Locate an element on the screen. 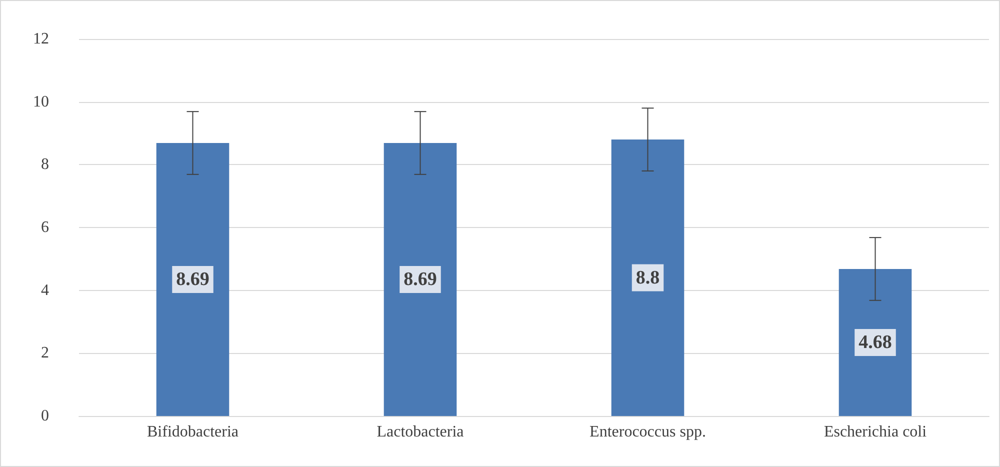 The height and width of the screenshot is (467, 1000). x-tick-label: Lactobacteria is located at coordinates (420, 432).